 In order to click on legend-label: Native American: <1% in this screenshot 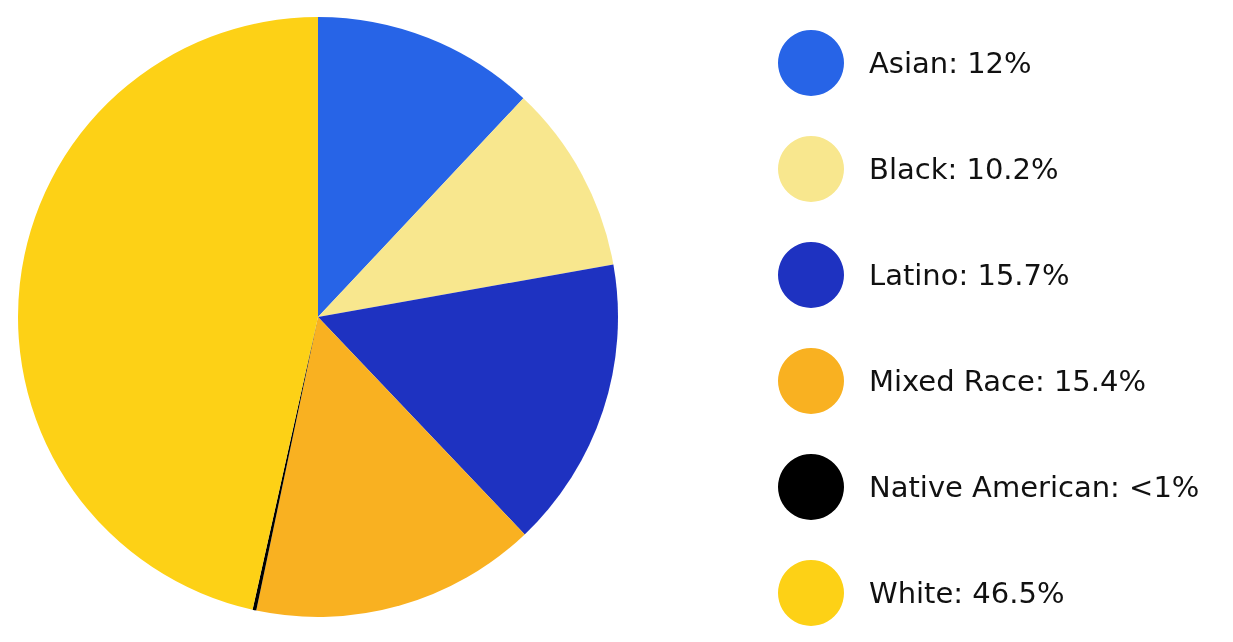, I will do `click(1034, 487)`.